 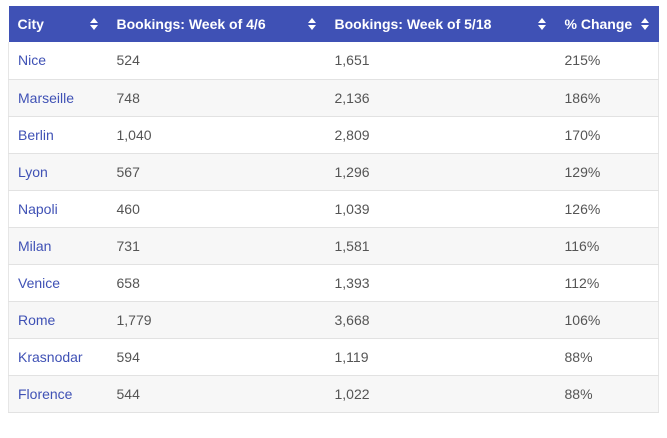 What do you see at coordinates (58, 357) in the screenshot?
I see `cell-city: Krasnodar` at bounding box center [58, 357].